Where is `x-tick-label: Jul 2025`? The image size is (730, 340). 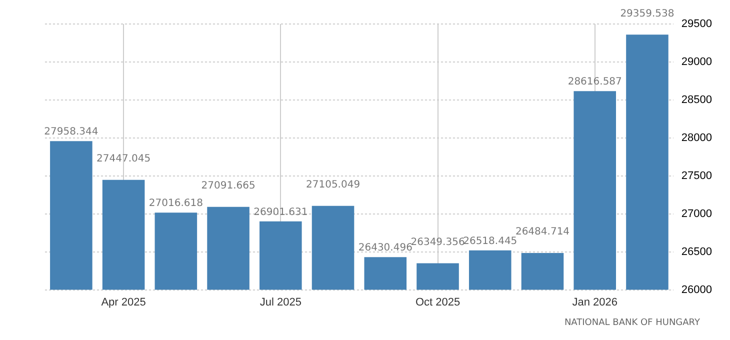
x-tick-label: Jul 2025 is located at coordinates (281, 302).